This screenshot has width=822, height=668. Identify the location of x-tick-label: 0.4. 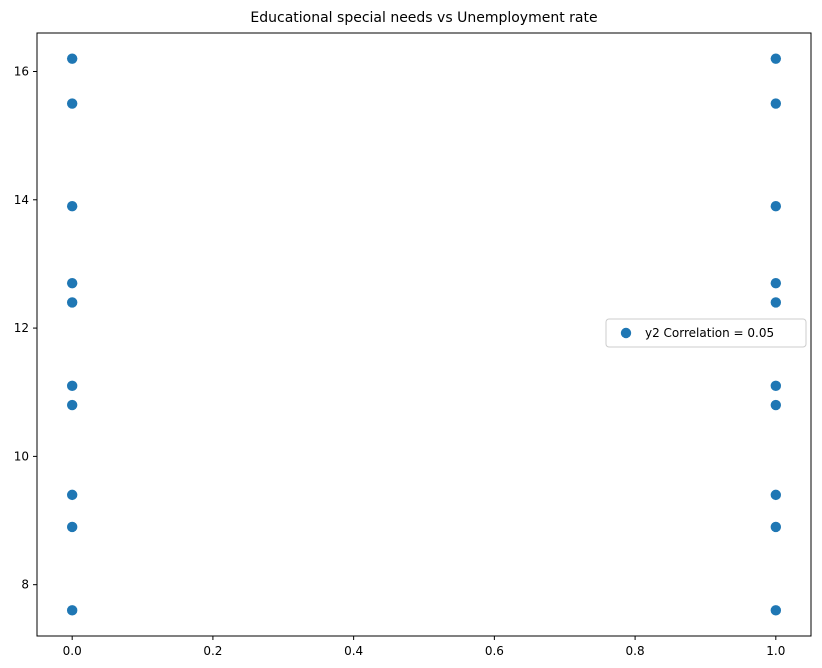
(353, 651).